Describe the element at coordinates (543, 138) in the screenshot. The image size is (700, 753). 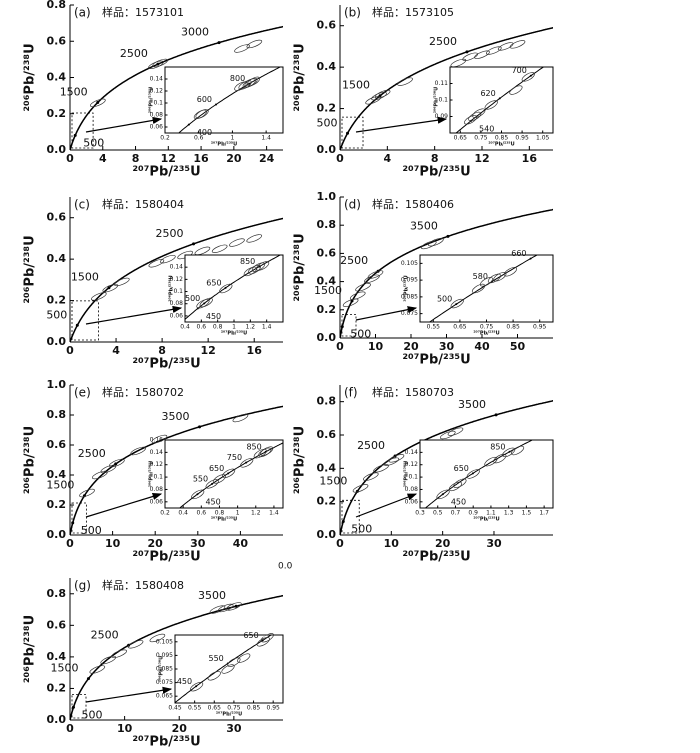
I see `x-tick-label: 1.05` at that location.